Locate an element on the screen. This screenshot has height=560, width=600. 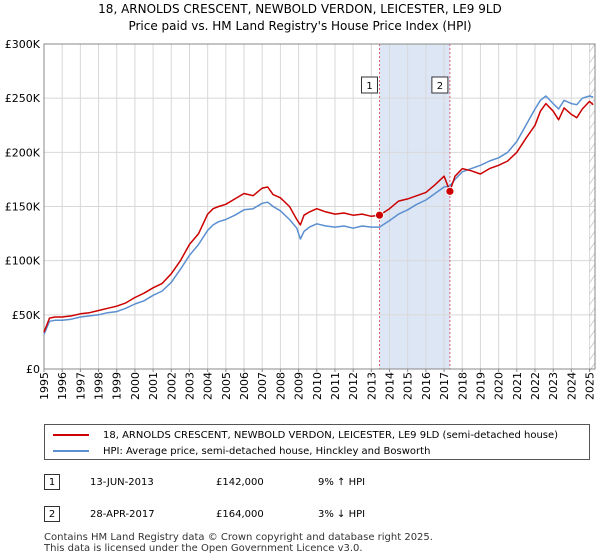
x-tick-label: 2023 is located at coordinates (553, 386).